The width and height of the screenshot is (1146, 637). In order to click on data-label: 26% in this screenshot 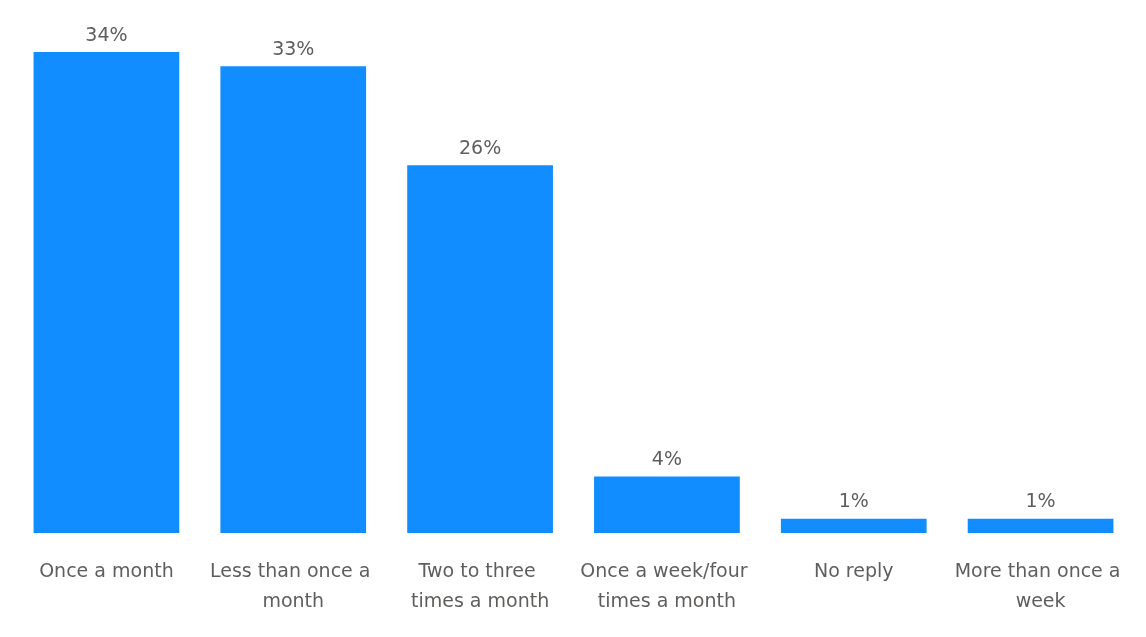, I will do `click(480, 146)`.